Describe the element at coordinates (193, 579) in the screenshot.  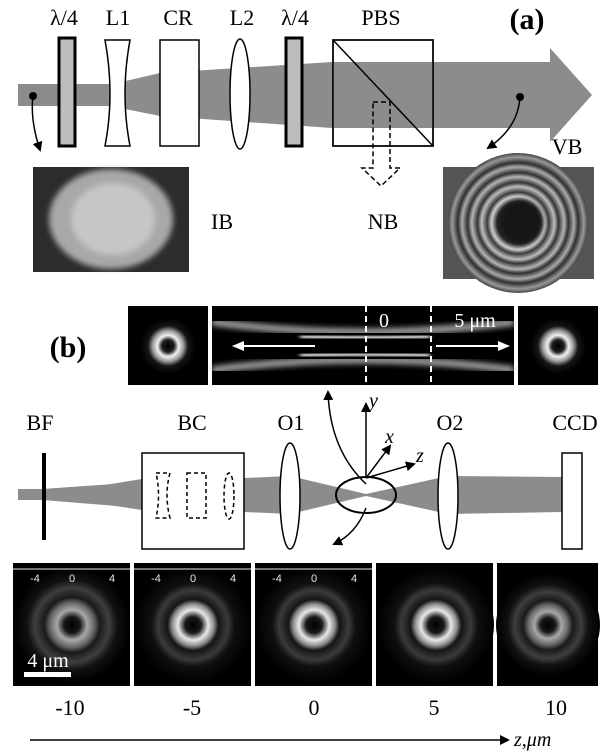
I see `ruler-2-tick-mid: 0` at that location.